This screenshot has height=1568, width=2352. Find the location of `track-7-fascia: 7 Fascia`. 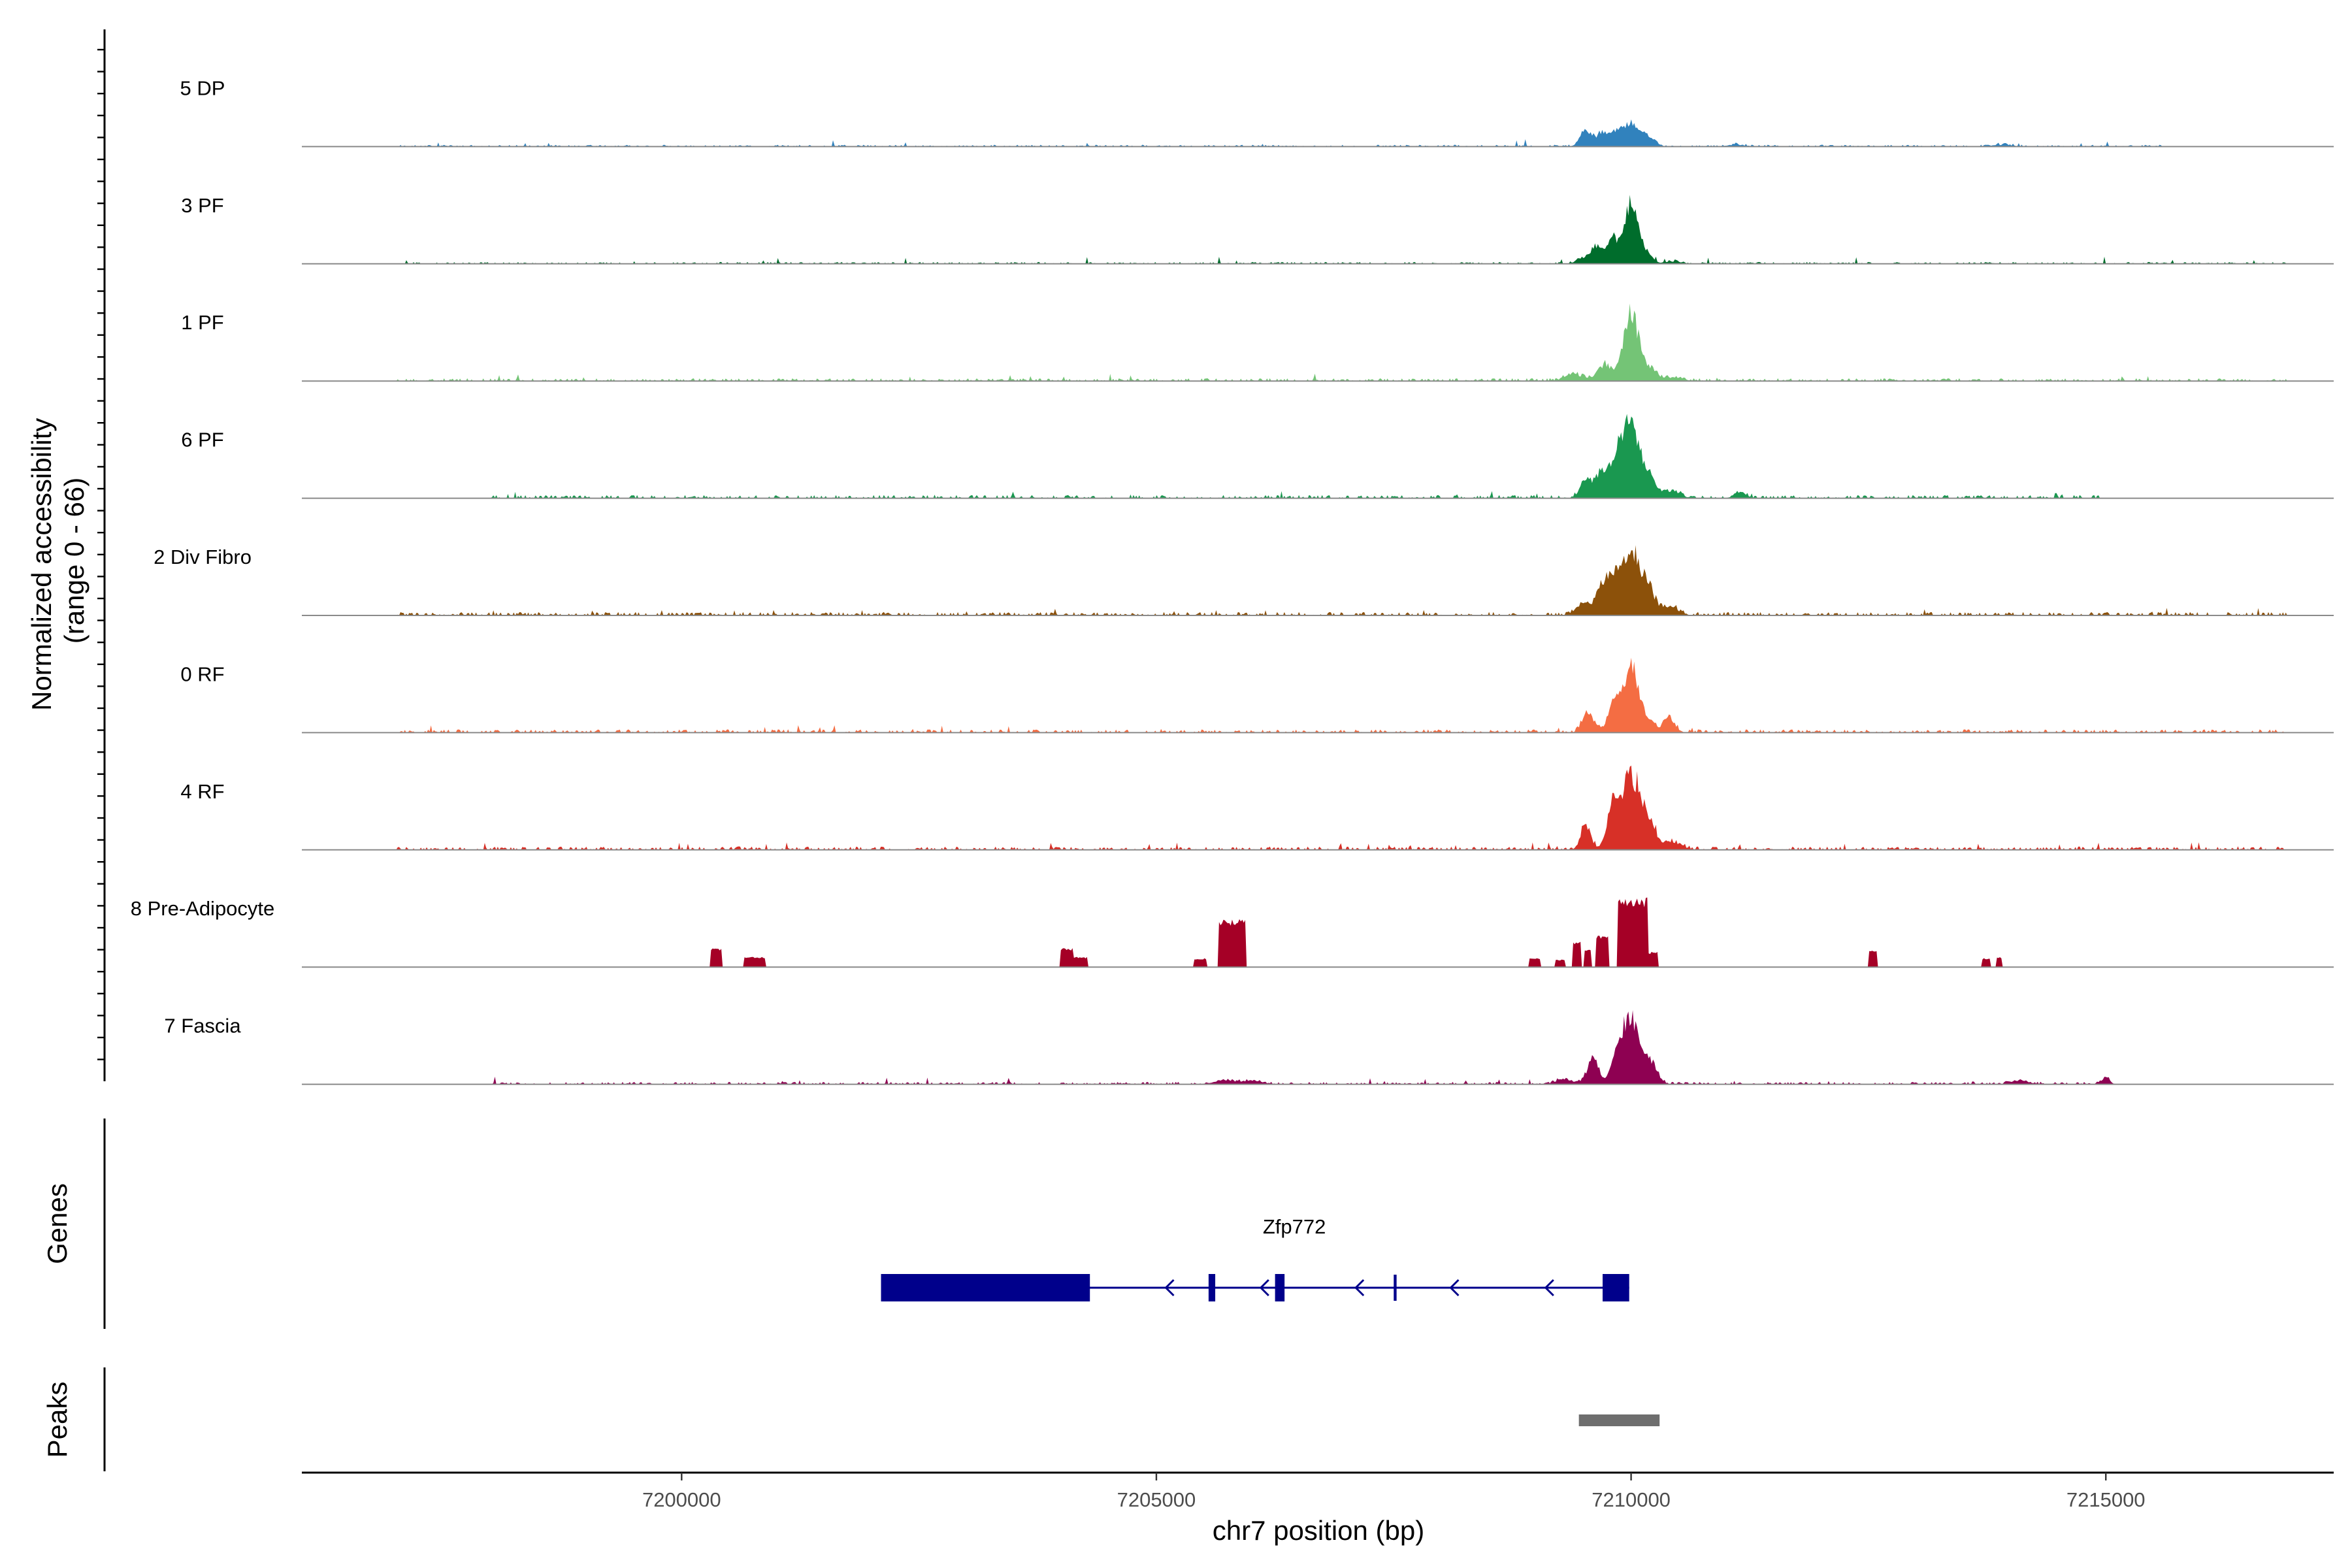

track-7-fascia: 7 Fascia is located at coordinates (1249, 1047).